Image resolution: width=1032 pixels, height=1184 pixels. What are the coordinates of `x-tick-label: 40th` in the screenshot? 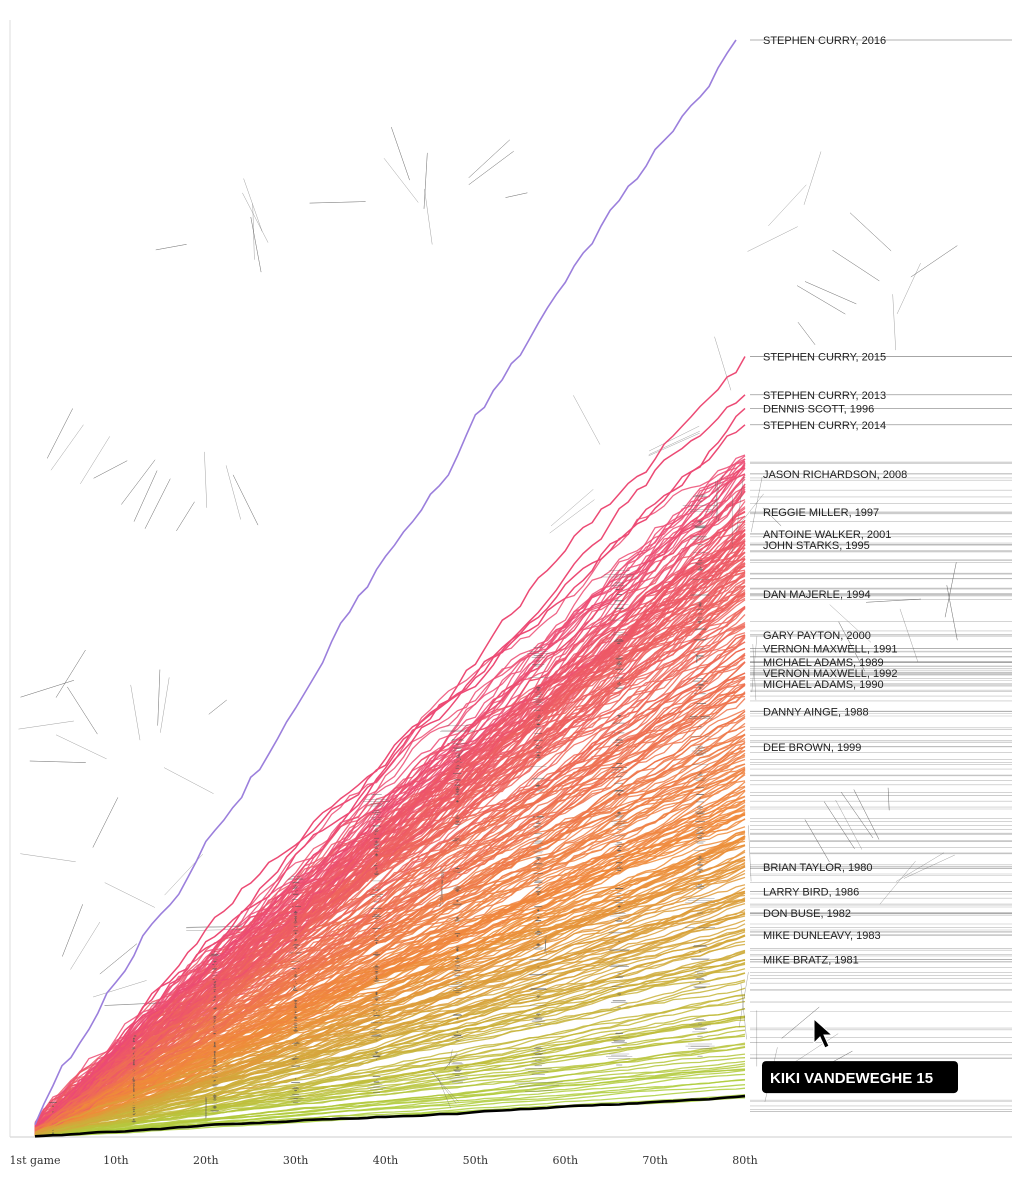 It's located at (386, 1160).